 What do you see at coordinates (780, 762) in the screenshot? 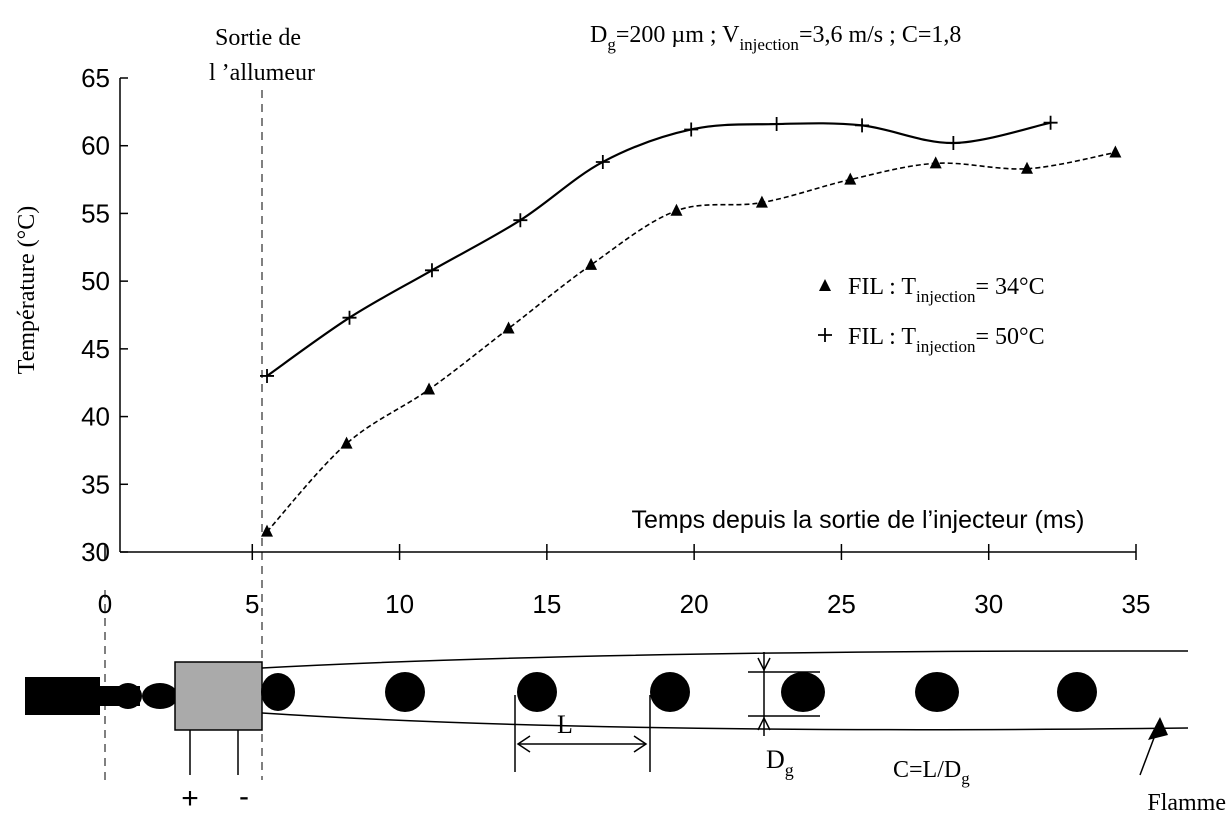
I see `diameter-label: Dg` at bounding box center [780, 762].